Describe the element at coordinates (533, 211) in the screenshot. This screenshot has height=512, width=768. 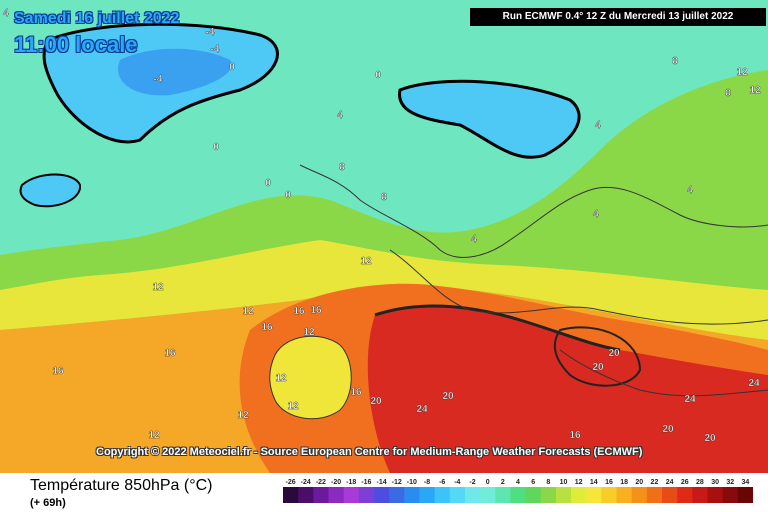
I see `coastline` at that location.